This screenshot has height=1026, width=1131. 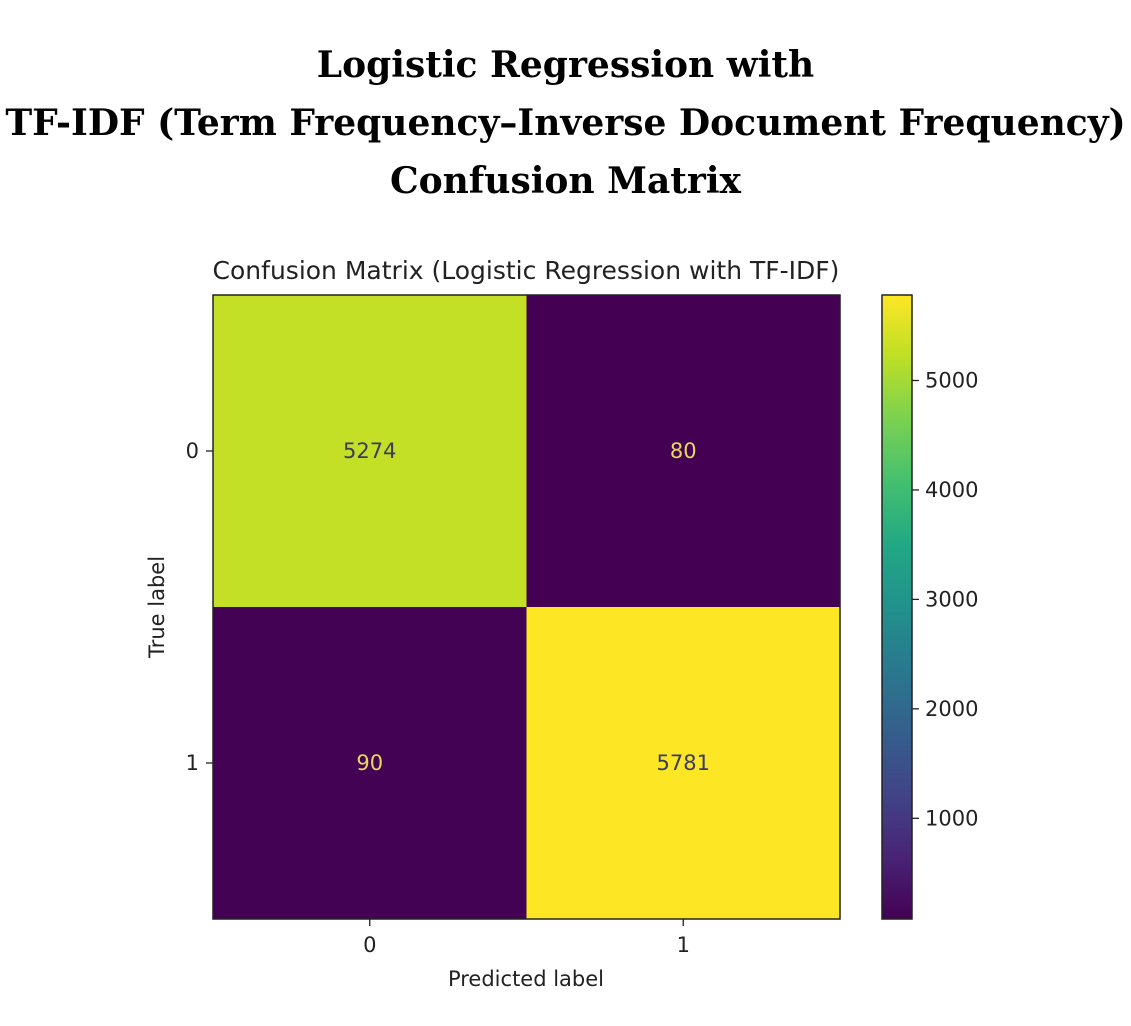 What do you see at coordinates (683, 945) in the screenshot?
I see `x-tick-label: 1` at bounding box center [683, 945].